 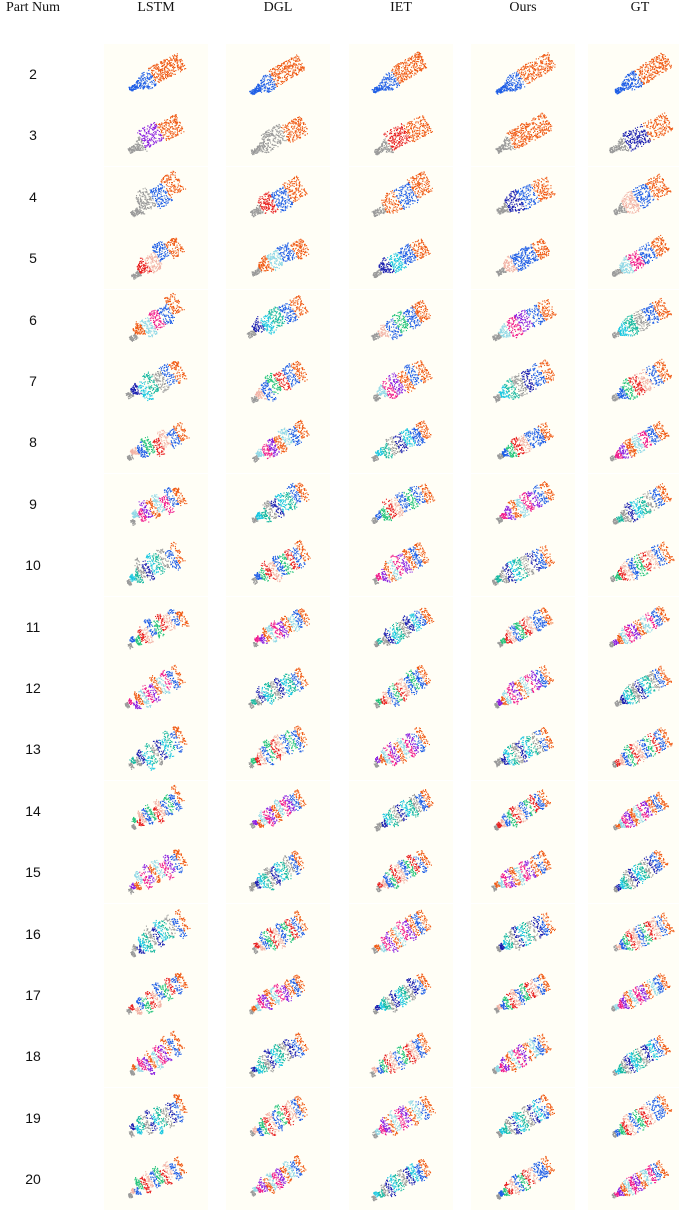 What do you see at coordinates (155, 8) in the screenshot?
I see `column-header-lstm: LSTM` at bounding box center [155, 8].